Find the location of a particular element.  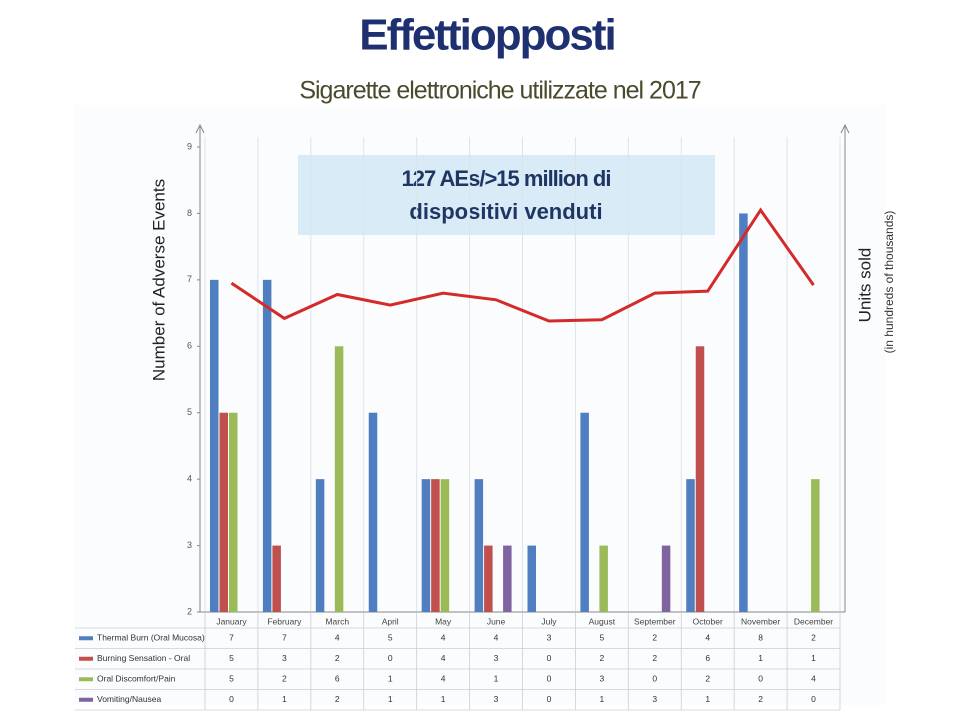

y2-axis-label: Units sold is located at coordinates (864, 285).